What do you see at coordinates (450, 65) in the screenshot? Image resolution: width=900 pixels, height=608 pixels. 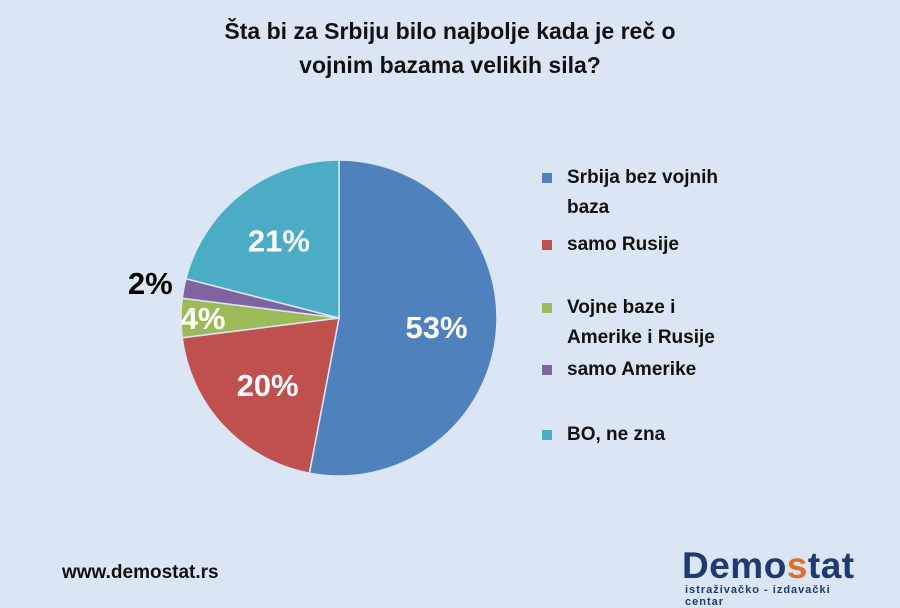 I see `chart-title-line-2: vojnim bazama velikih sila?` at bounding box center [450, 65].